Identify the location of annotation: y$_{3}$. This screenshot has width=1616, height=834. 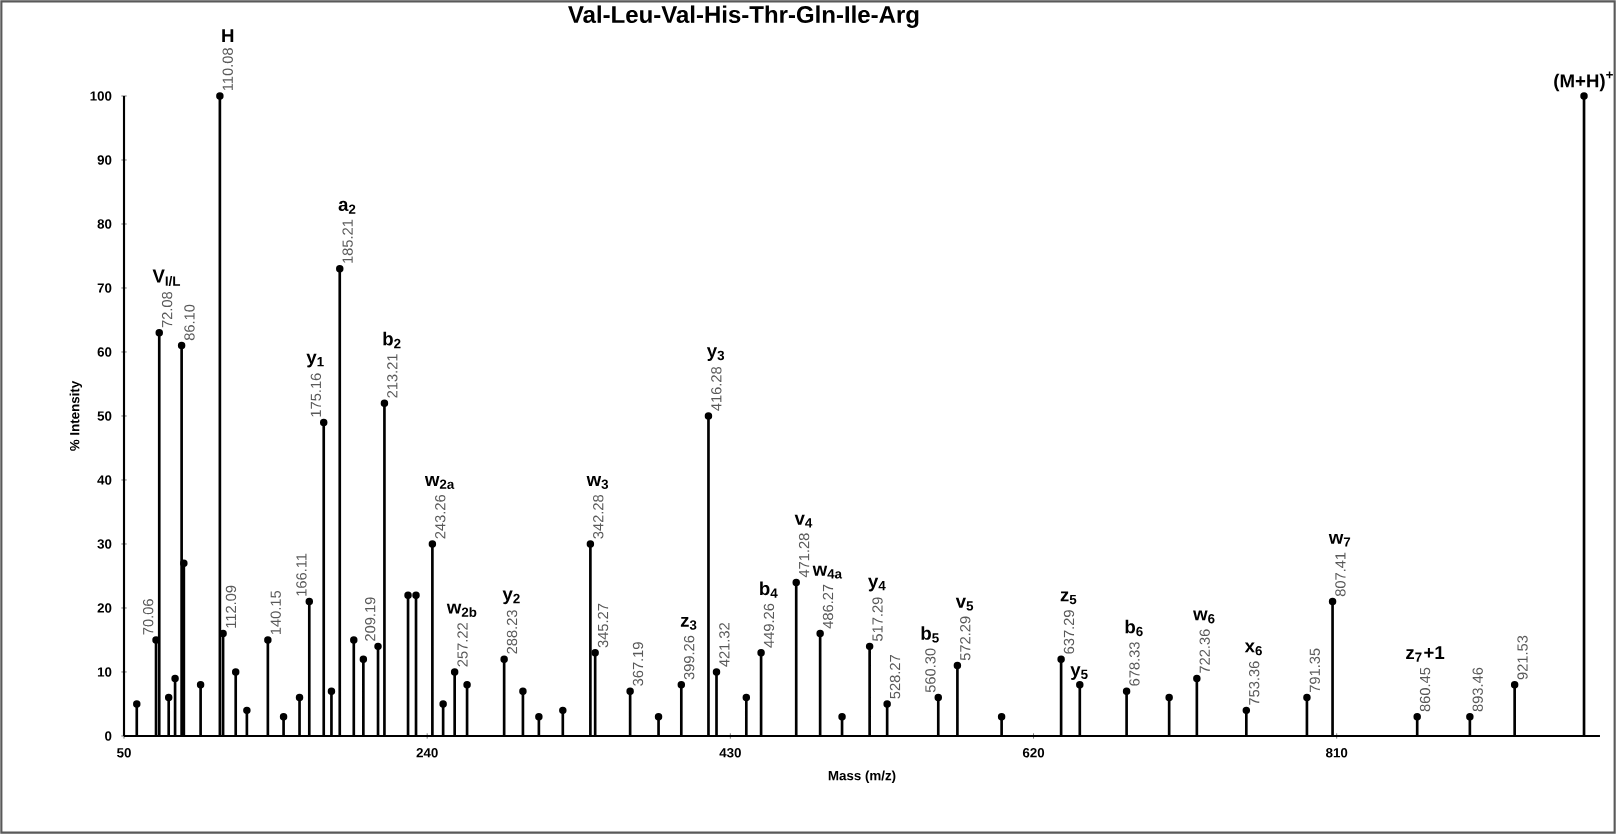
(715, 354).